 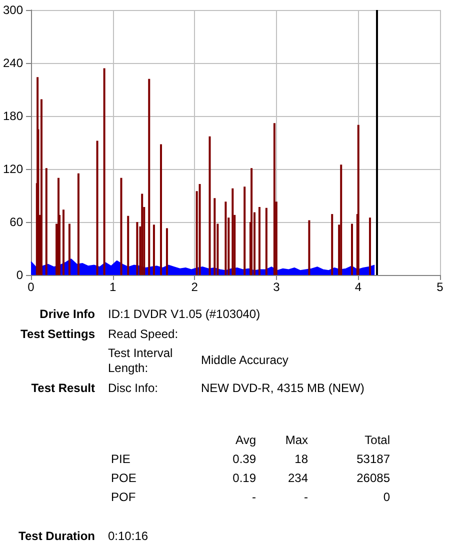 What do you see at coordinates (124, 478) in the screenshot?
I see `text: POE` at bounding box center [124, 478].